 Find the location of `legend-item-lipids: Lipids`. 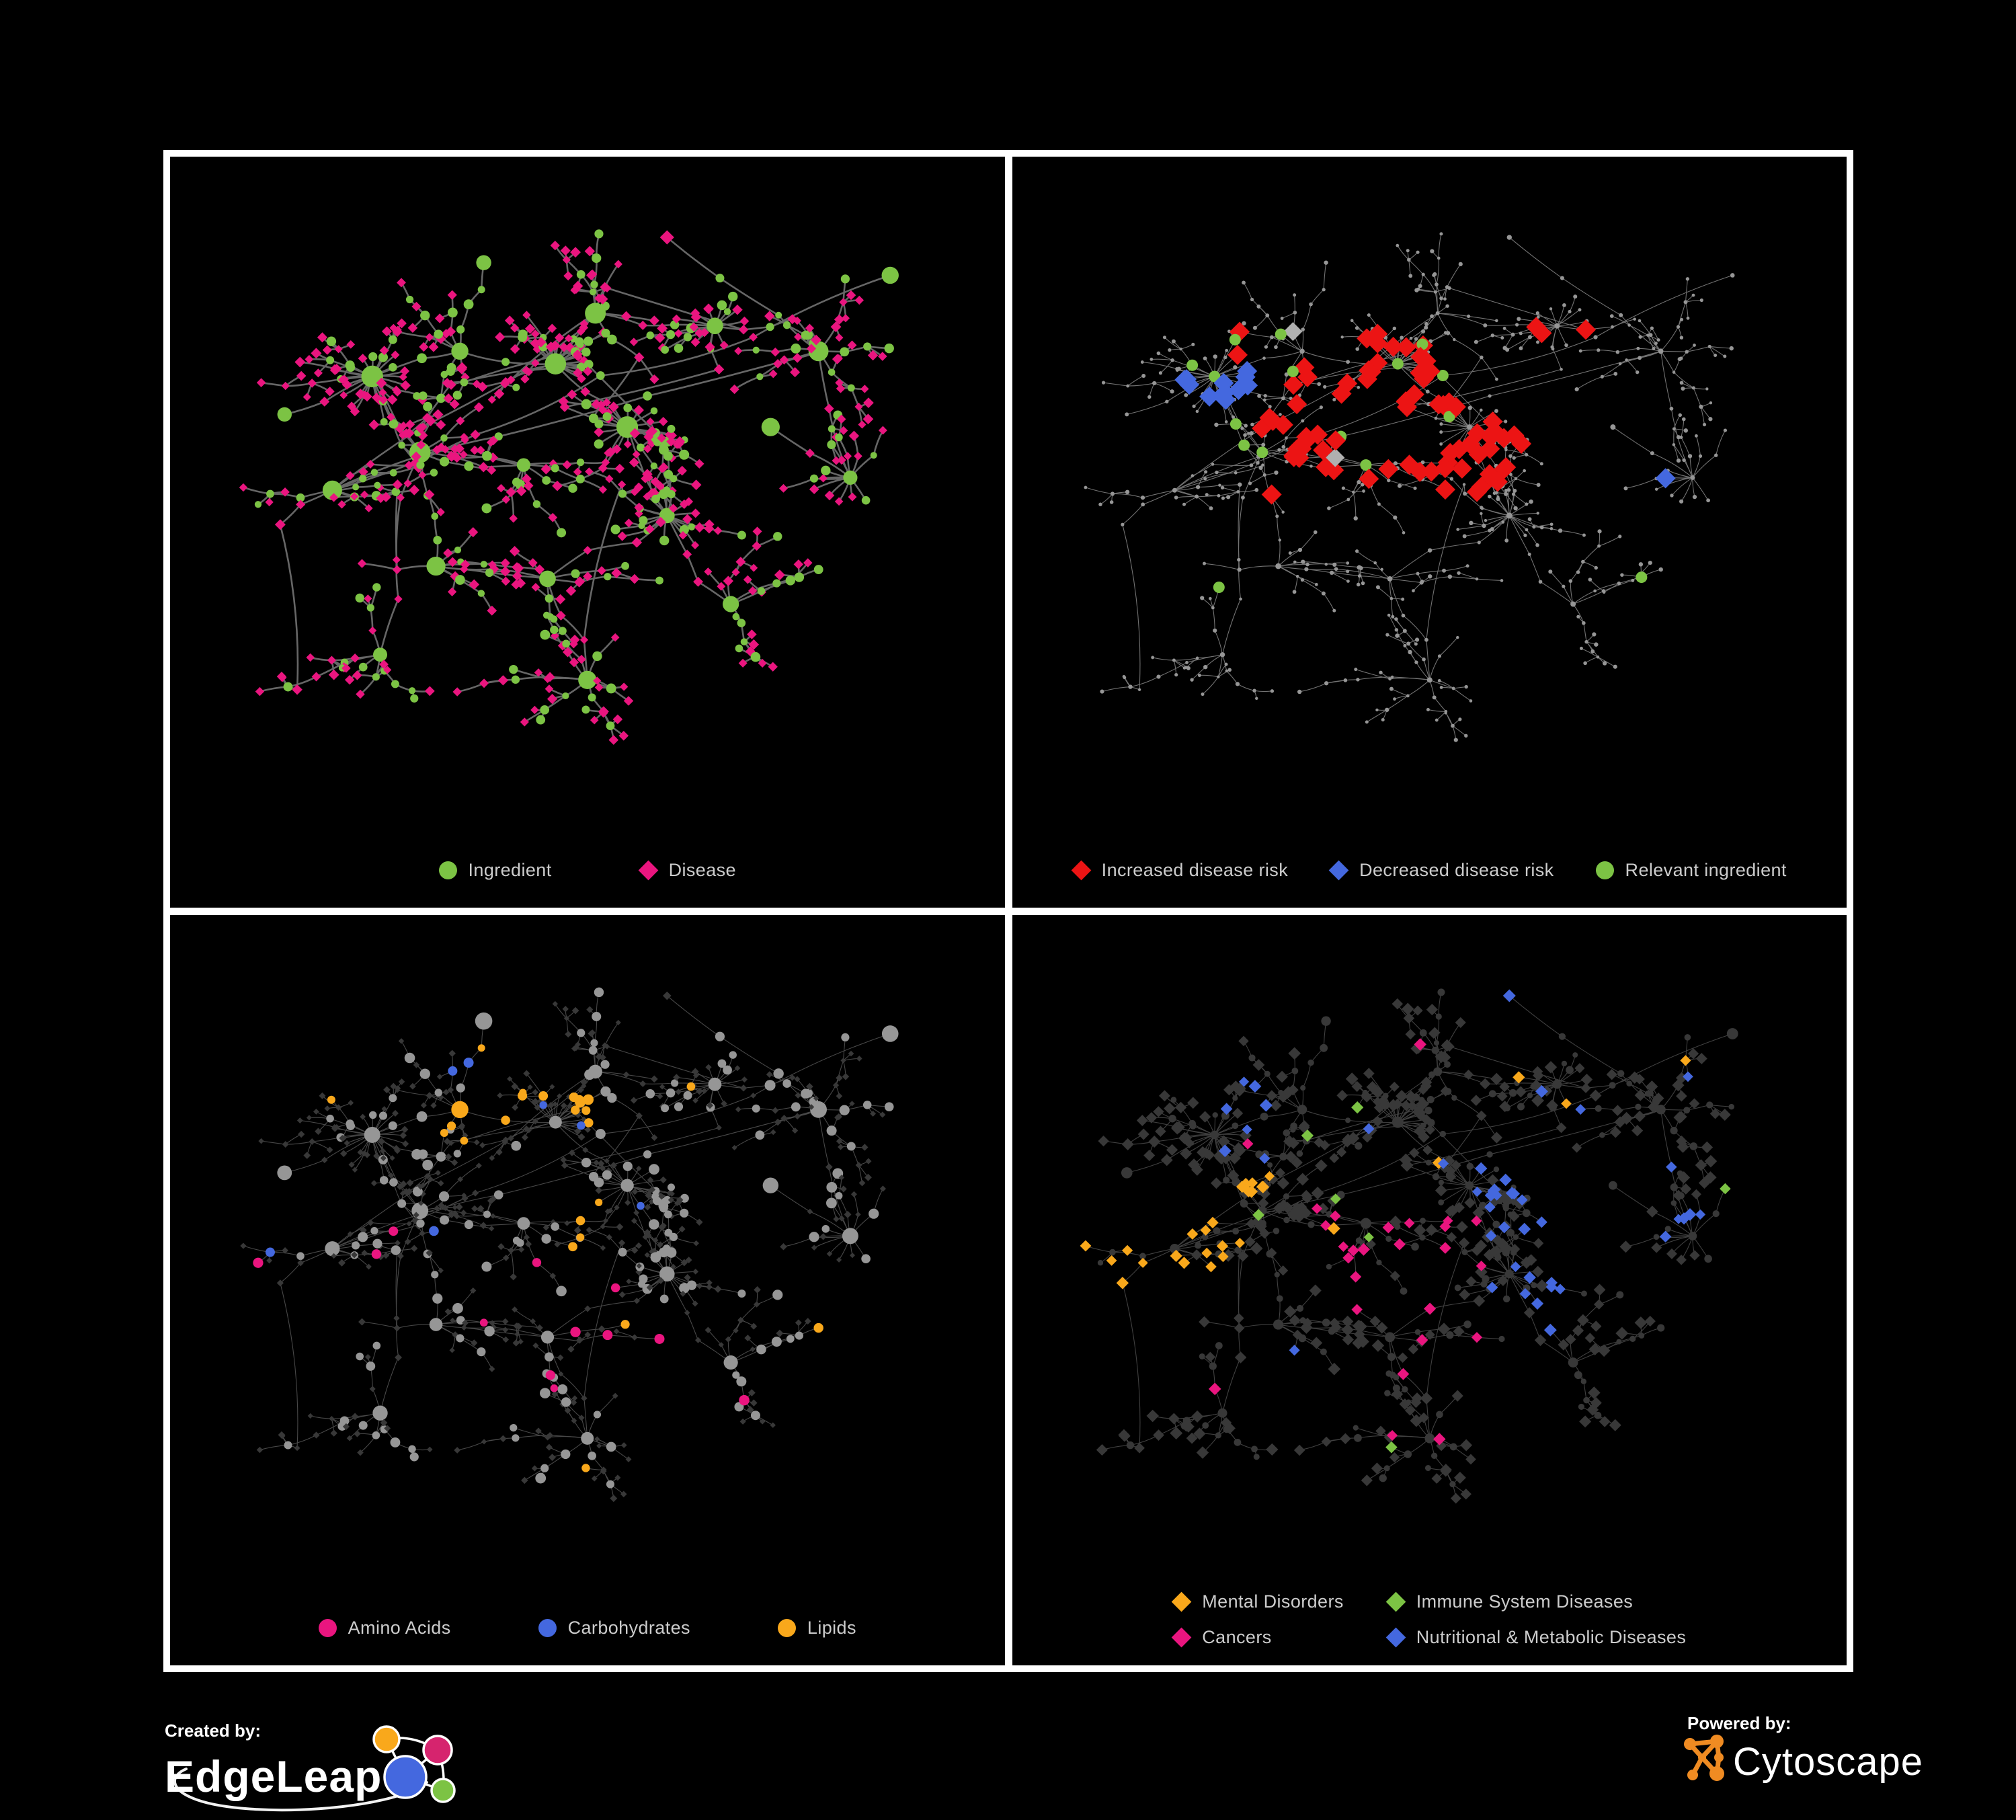

legend-item-lipids: Lipids is located at coordinates (816, 1628).